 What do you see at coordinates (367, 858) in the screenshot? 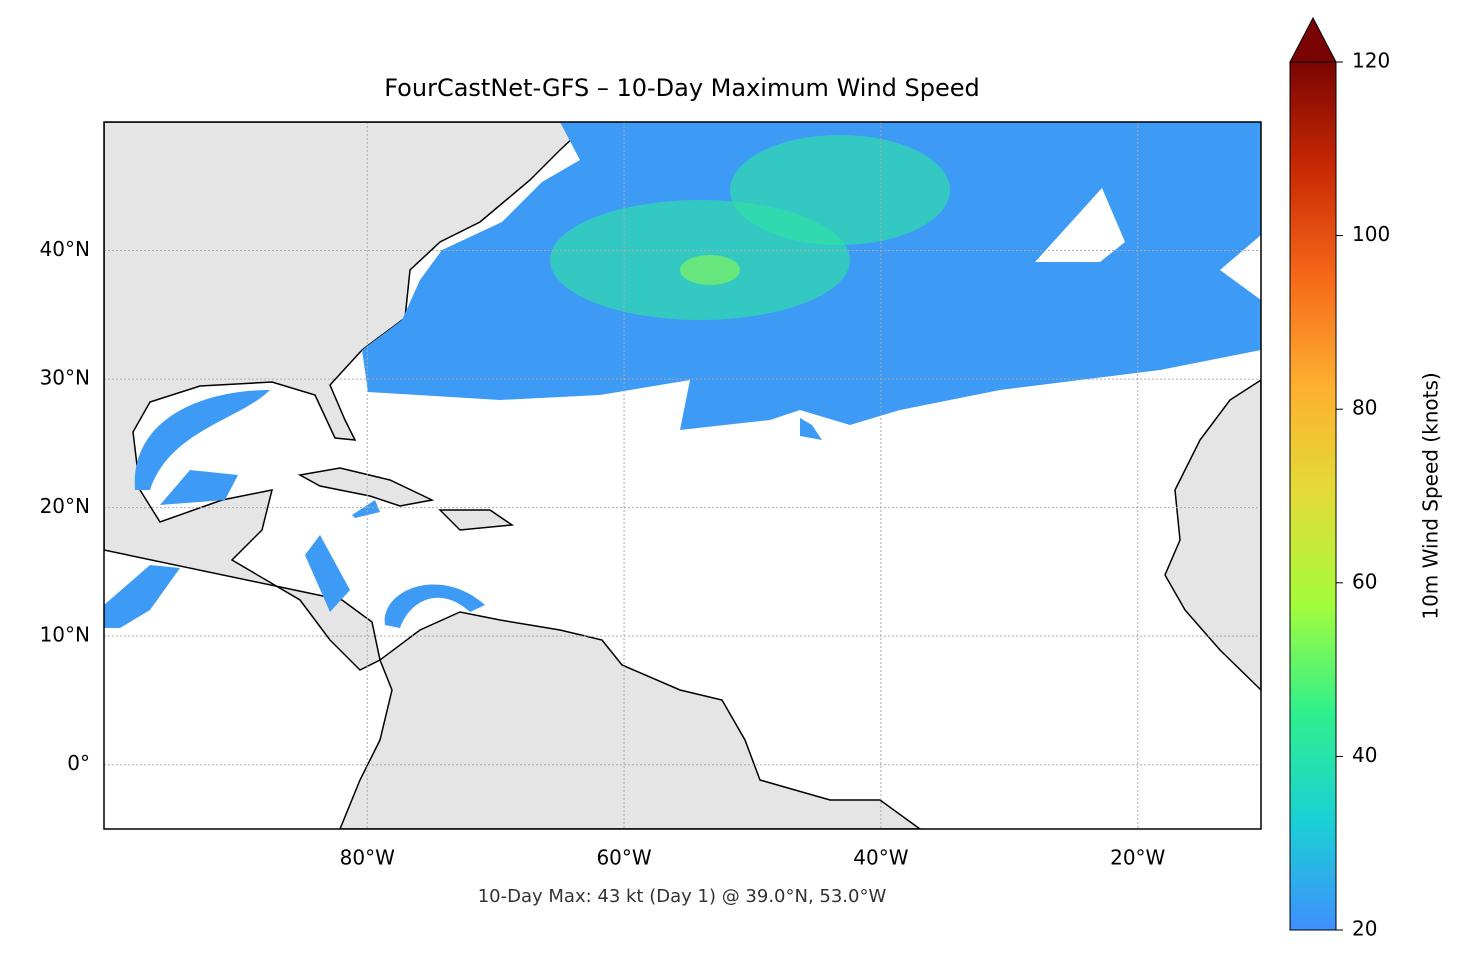
I see `x-tick-label: 80°W` at bounding box center [367, 858].